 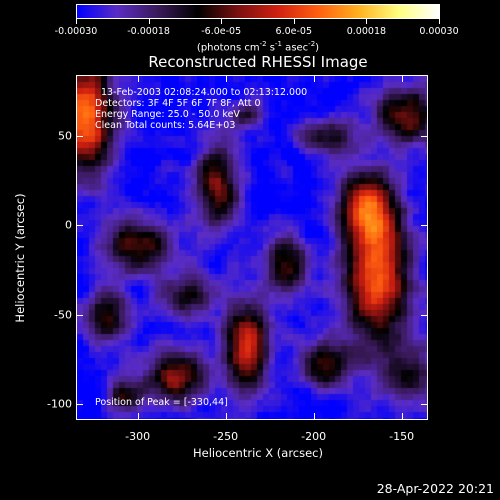 What do you see at coordinates (167, 114) in the screenshot?
I see `annotation-energy-range: Energy Range: 25.0 - 50.0 keV` at bounding box center [167, 114].